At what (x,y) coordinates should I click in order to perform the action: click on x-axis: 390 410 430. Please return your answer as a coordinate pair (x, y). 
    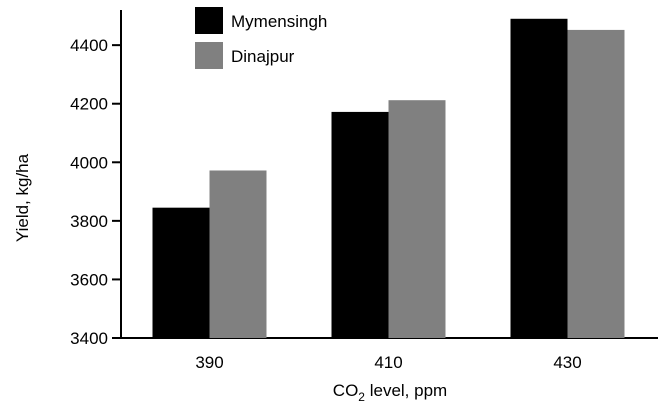
    Looking at the image, I should click on (389, 354).